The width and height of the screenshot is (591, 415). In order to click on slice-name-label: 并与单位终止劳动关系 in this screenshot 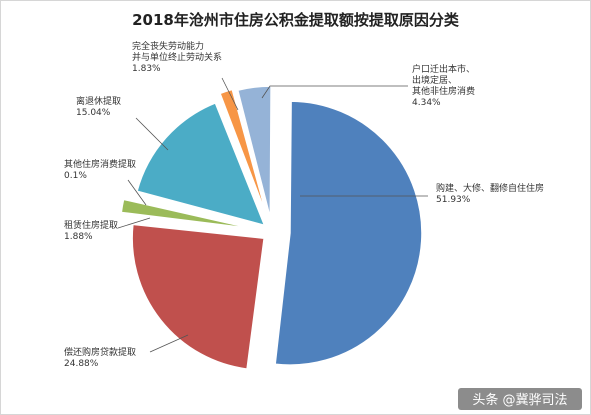, I will do `click(177, 57)`.